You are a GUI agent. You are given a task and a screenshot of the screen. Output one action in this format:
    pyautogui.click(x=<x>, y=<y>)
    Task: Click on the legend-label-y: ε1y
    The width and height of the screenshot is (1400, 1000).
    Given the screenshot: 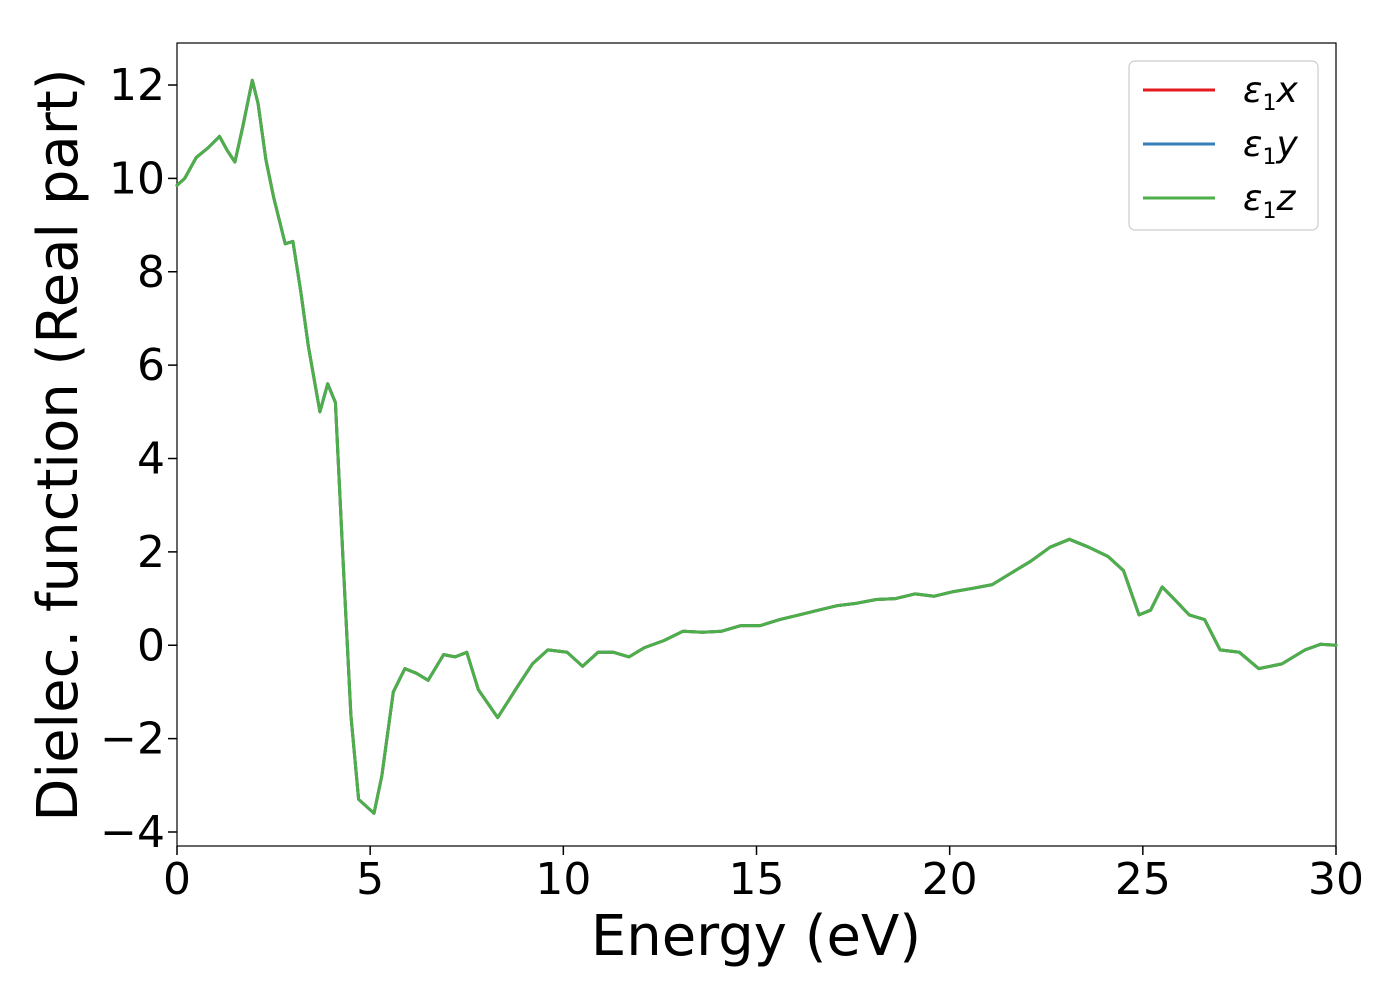 What is the action you would take?
    pyautogui.click(x=1270, y=147)
    